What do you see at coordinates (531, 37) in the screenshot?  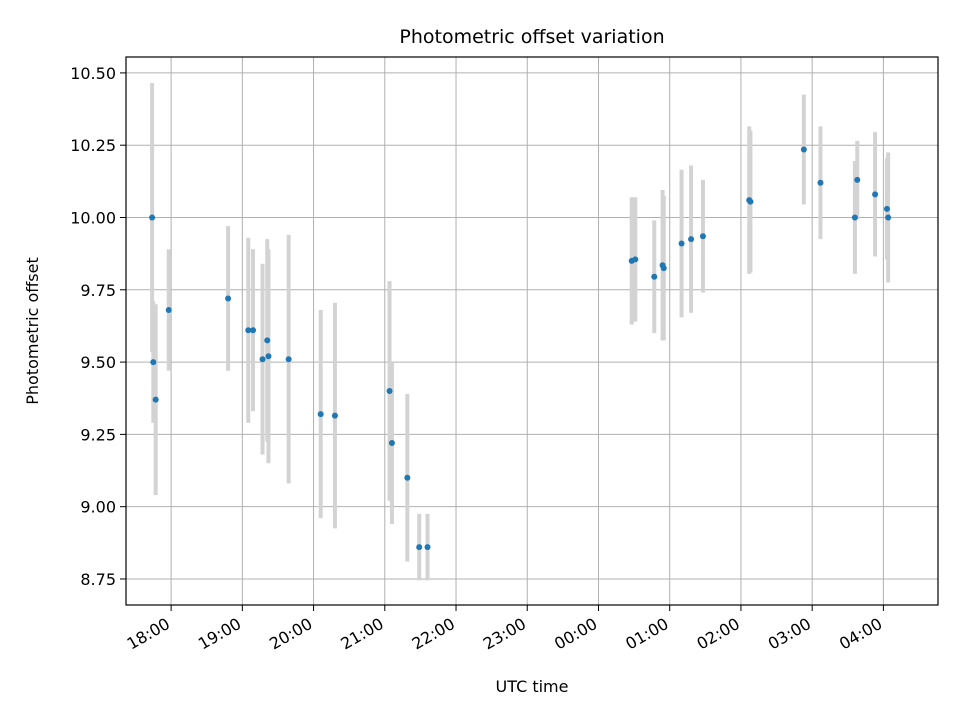 I see `chart-title: Photometric offset variation` at bounding box center [531, 37].